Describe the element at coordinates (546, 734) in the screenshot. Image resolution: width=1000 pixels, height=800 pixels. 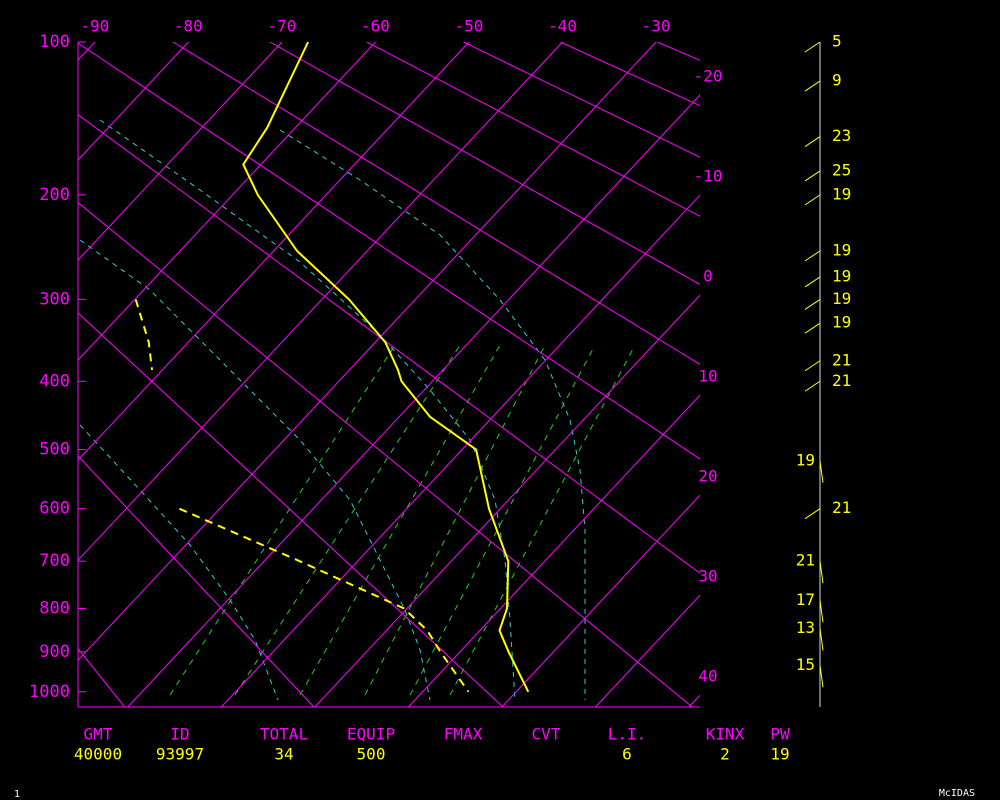
I see `stat-label: CVT` at that location.